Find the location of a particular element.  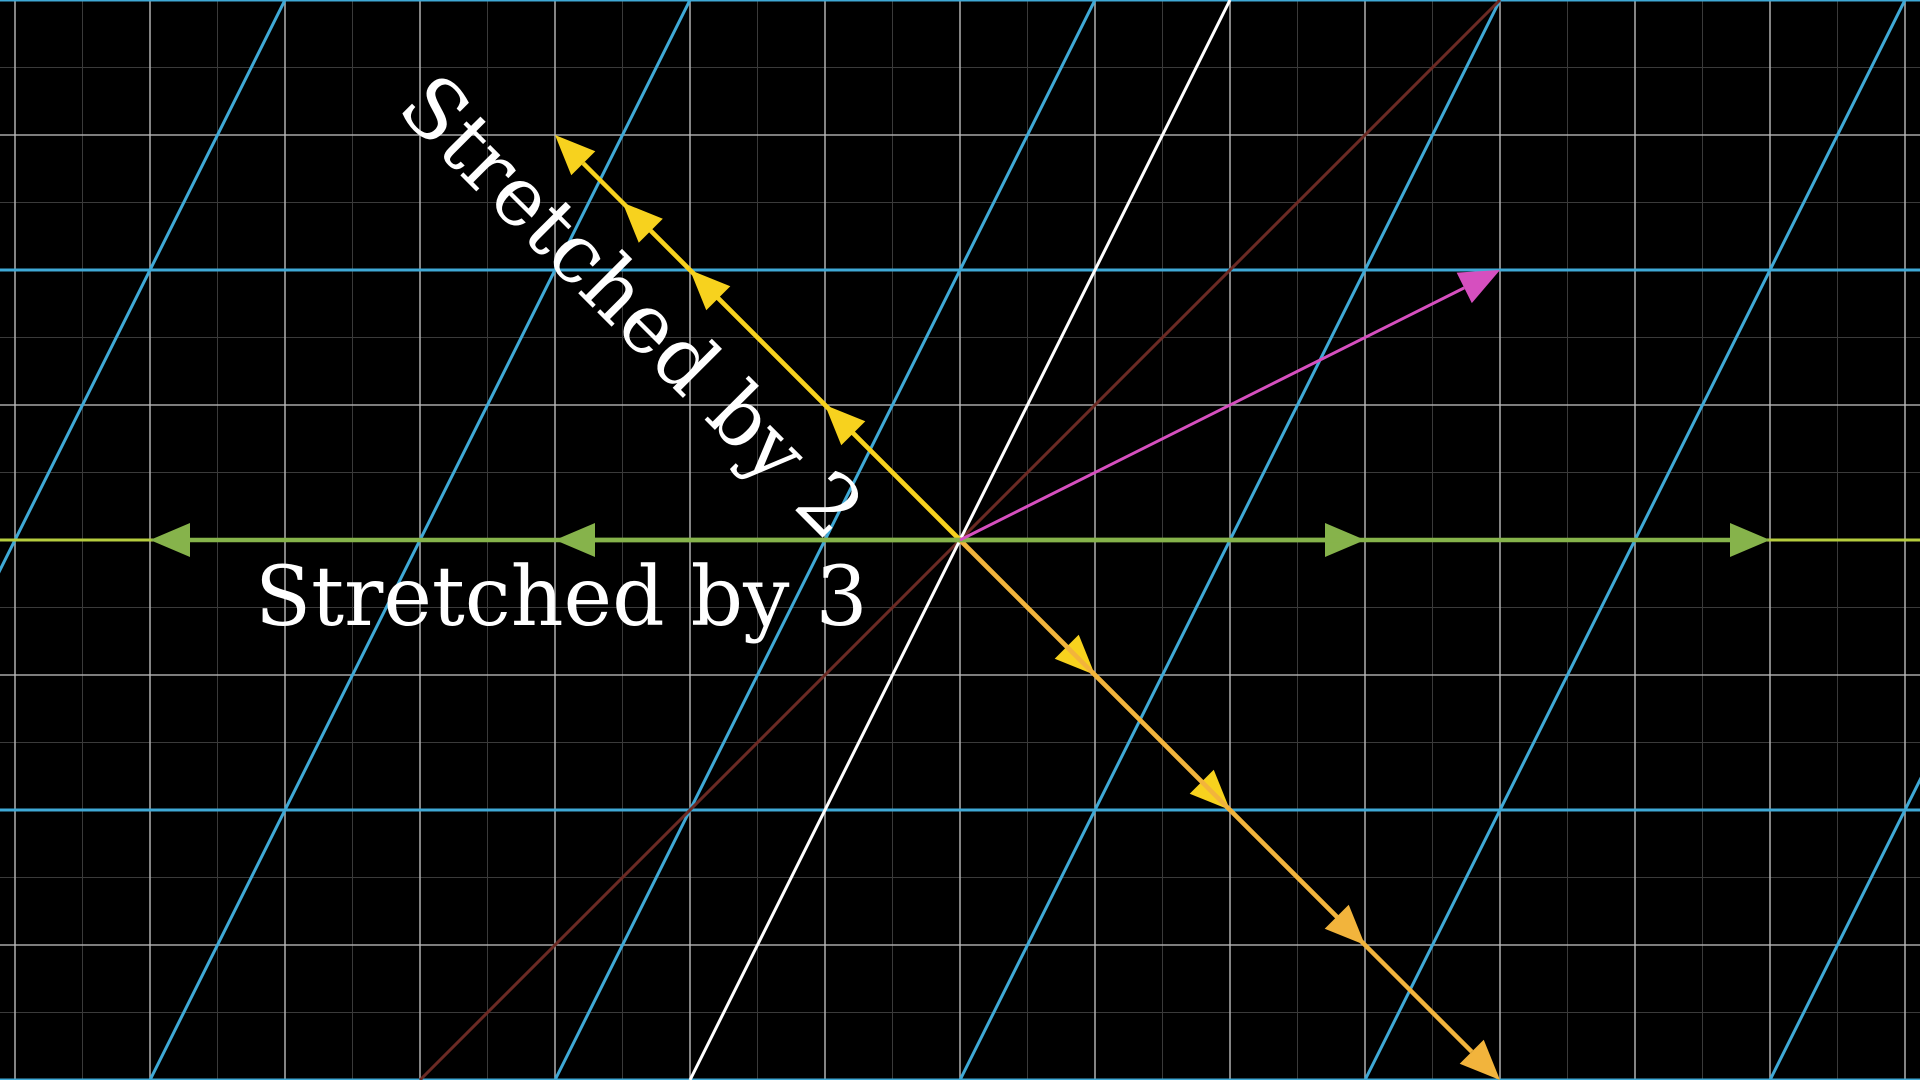

general-vector-shaft is located at coordinates (1212, 414).